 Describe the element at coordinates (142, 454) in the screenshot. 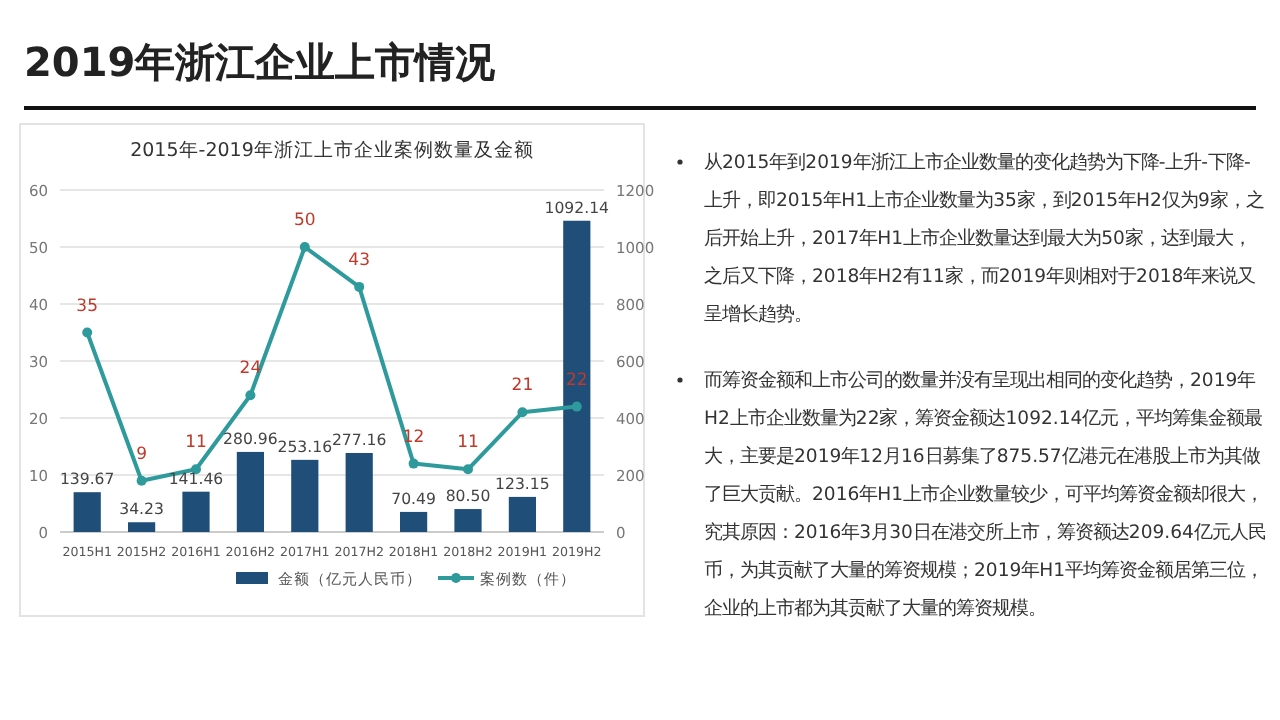

I see `data-label: 9` at that location.